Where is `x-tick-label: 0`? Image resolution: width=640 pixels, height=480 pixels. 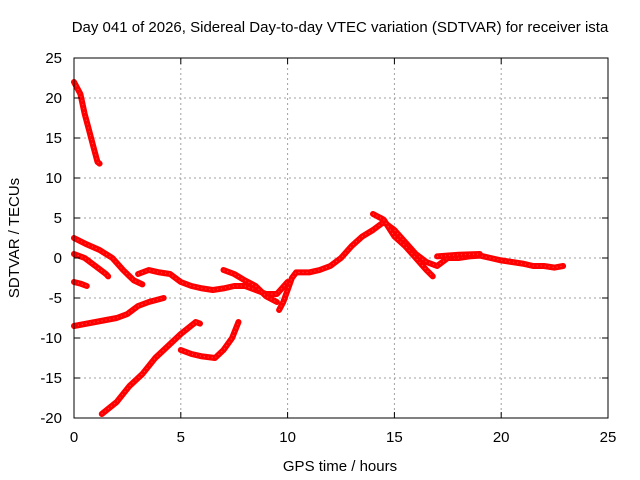 x-tick-label: 0 is located at coordinates (74, 437).